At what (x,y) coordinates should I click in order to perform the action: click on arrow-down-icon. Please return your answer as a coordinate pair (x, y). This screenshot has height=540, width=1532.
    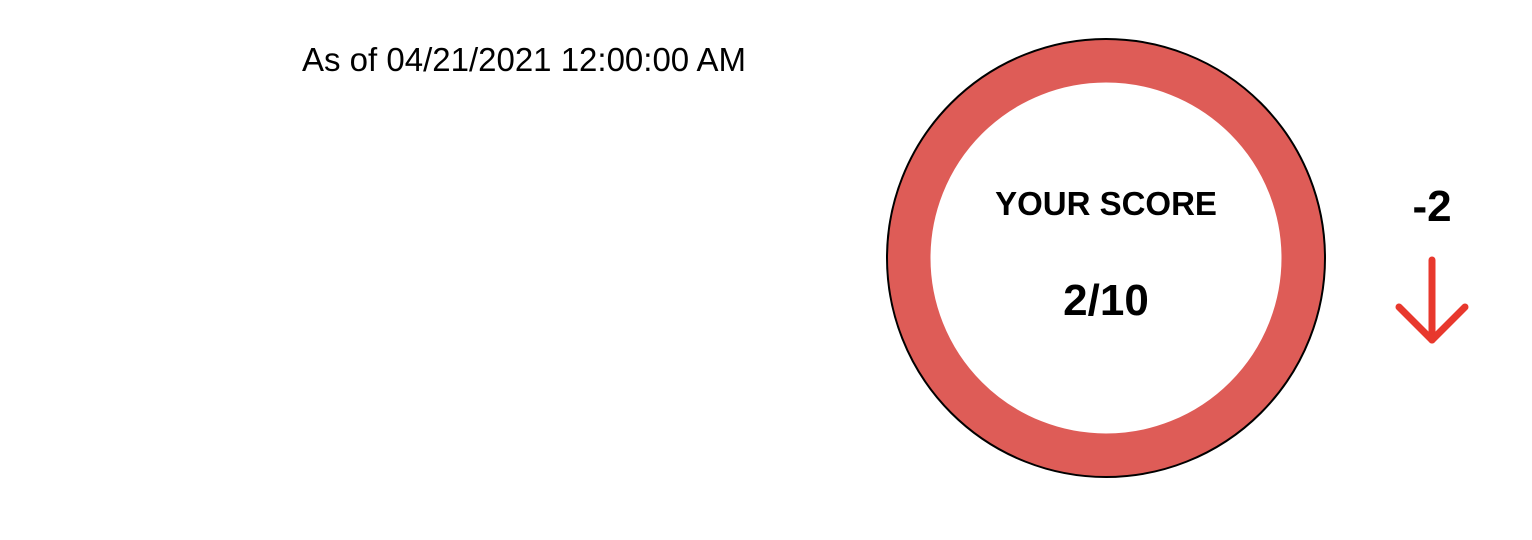
    Looking at the image, I should click on (1432, 300).